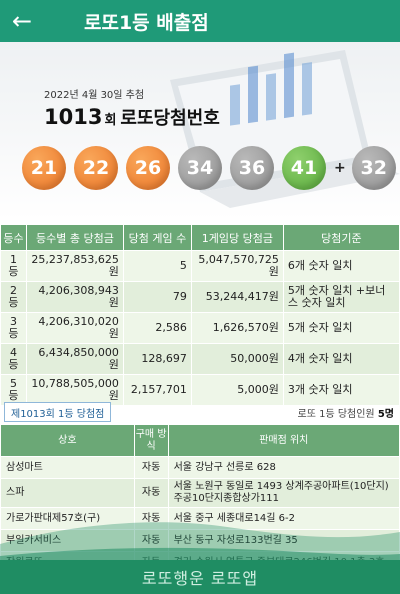 This screenshot has width=400, height=594. Describe the element at coordinates (58, 412) in the screenshot. I see `winners-label: 제1013회 1등 당첨점` at that location.